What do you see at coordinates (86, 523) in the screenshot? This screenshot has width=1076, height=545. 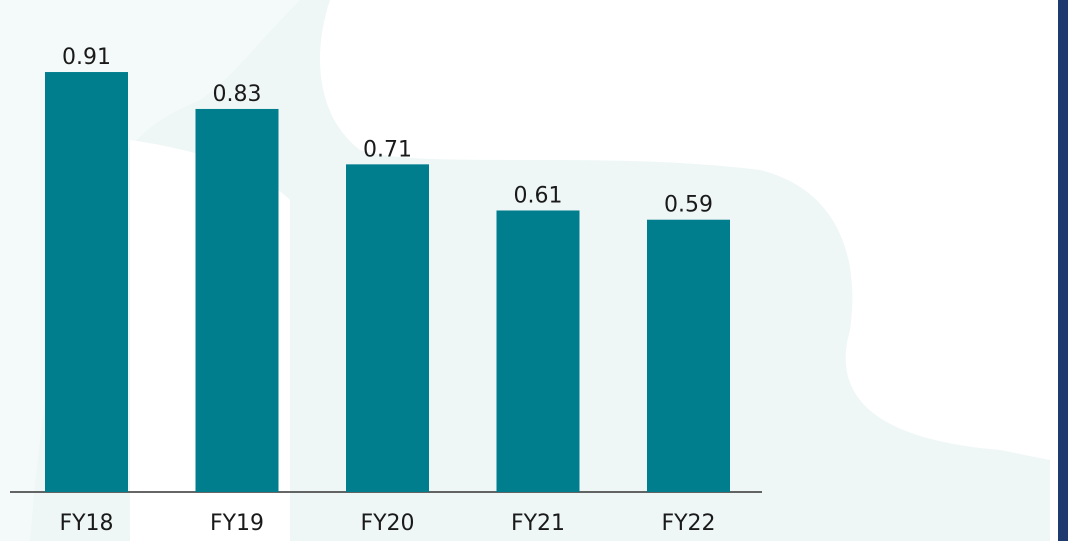 I see `x-tick-label: FY18` at bounding box center [86, 523].